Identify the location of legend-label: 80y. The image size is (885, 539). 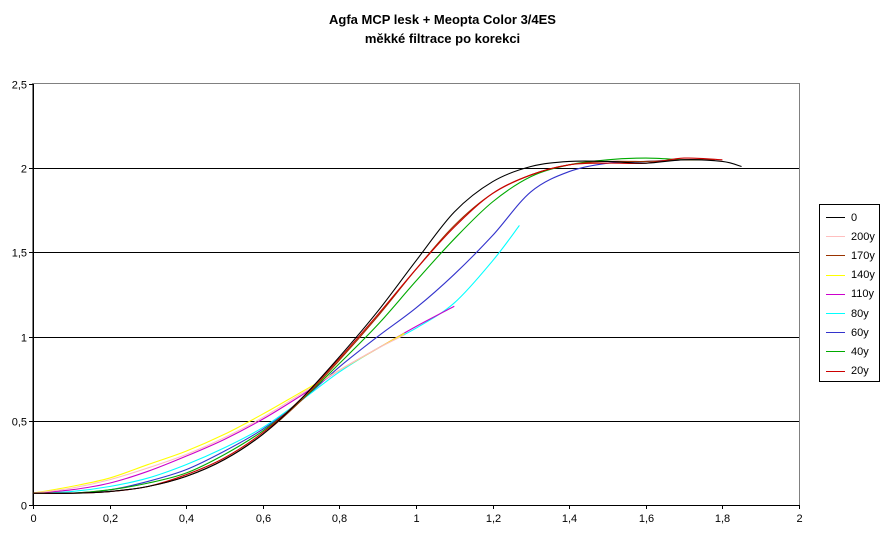
(860, 313).